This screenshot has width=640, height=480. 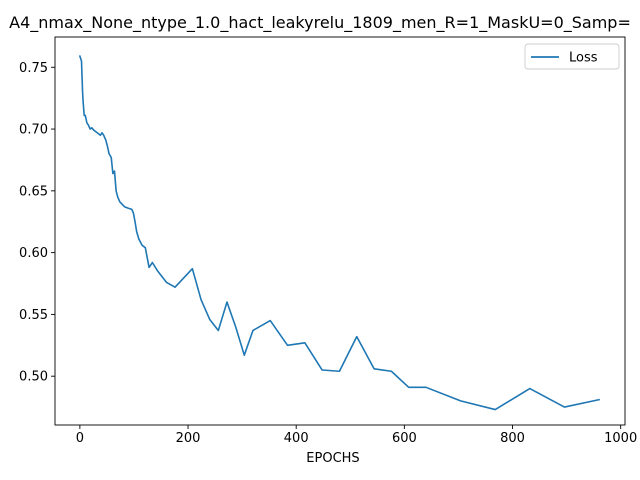 I want to click on y-tick-label: 0.65, so click(x=33, y=191).